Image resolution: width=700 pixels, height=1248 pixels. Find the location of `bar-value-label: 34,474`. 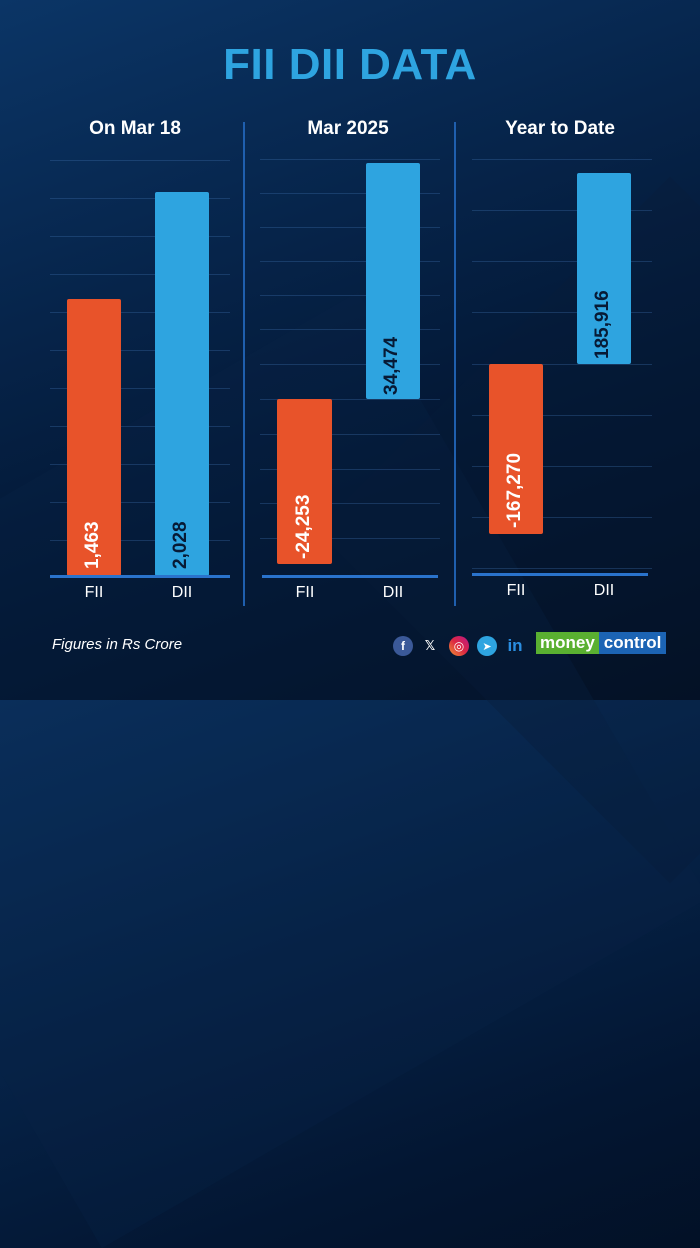

bar-value-label: 34,474 is located at coordinates (391, 365).